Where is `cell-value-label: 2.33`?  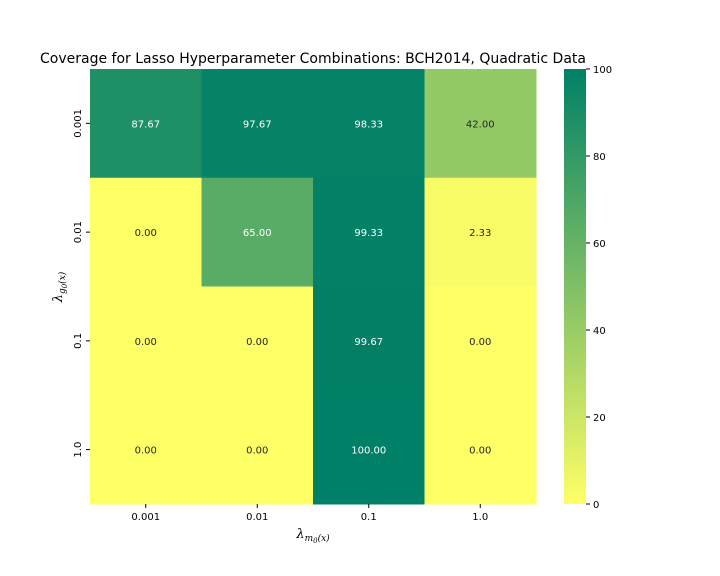 cell-value-label: 2.33 is located at coordinates (480, 233).